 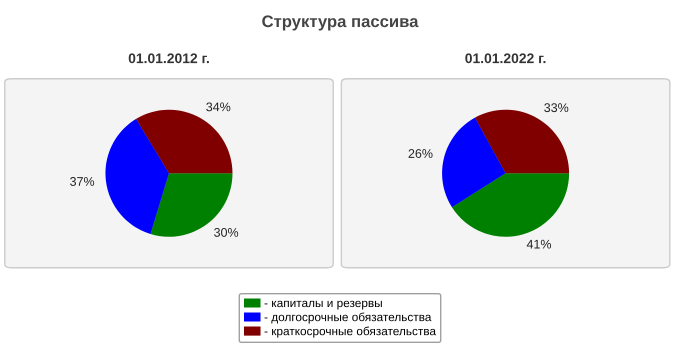 What do you see at coordinates (348, 318) in the screenshot?
I see `legend-label: - долгосрочные обязательства` at bounding box center [348, 318].